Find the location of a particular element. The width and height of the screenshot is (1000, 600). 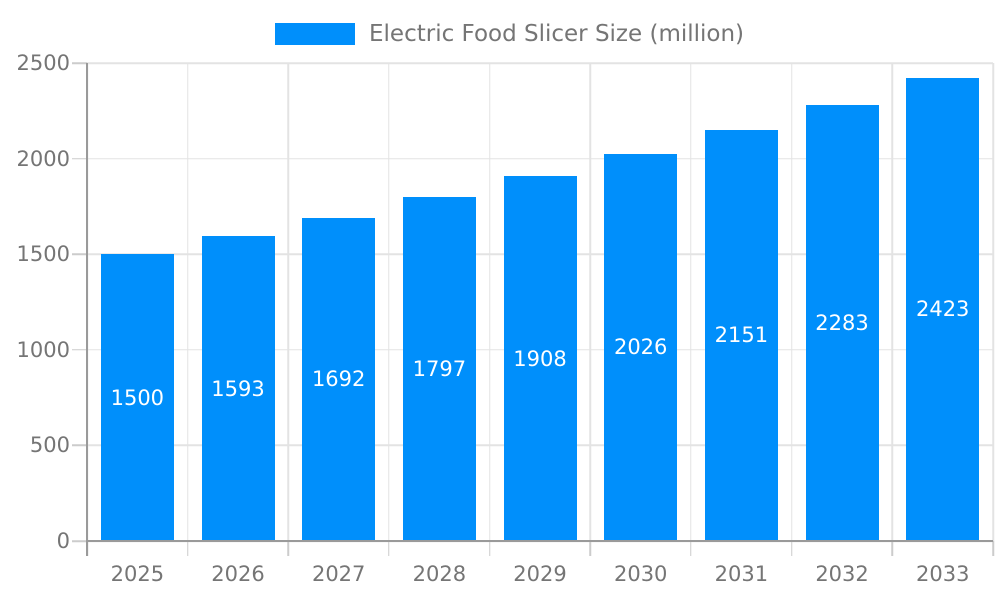

bar-2027: 1692 is located at coordinates (339, 379).